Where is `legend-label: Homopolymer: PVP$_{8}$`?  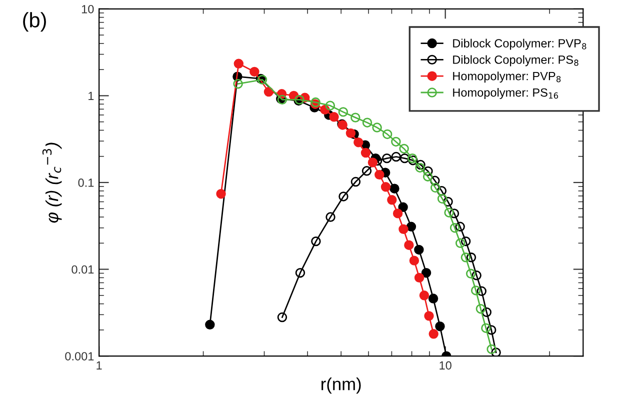
legend-label: Homopolymer: PVP$_{8}$ is located at coordinates (507, 77).